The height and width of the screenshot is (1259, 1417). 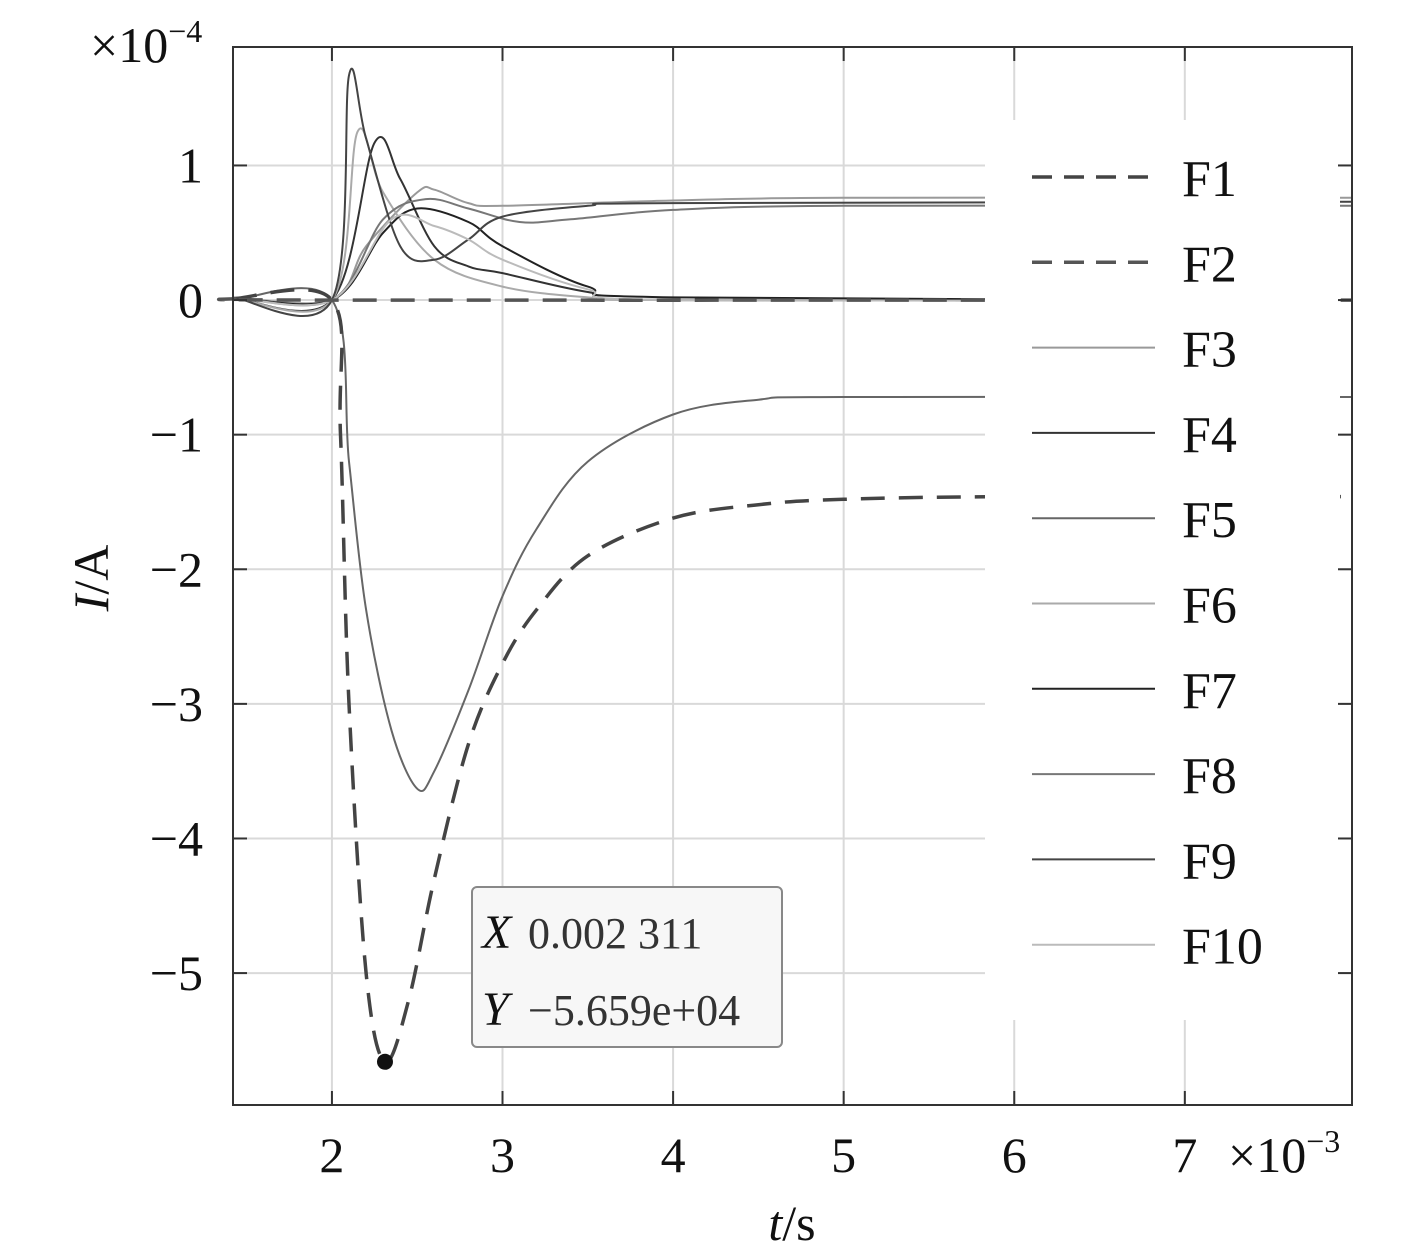 What do you see at coordinates (634, 1010) in the screenshot?
I see `datatip-y-value: −5.659e+04` at bounding box center [634, 1010].